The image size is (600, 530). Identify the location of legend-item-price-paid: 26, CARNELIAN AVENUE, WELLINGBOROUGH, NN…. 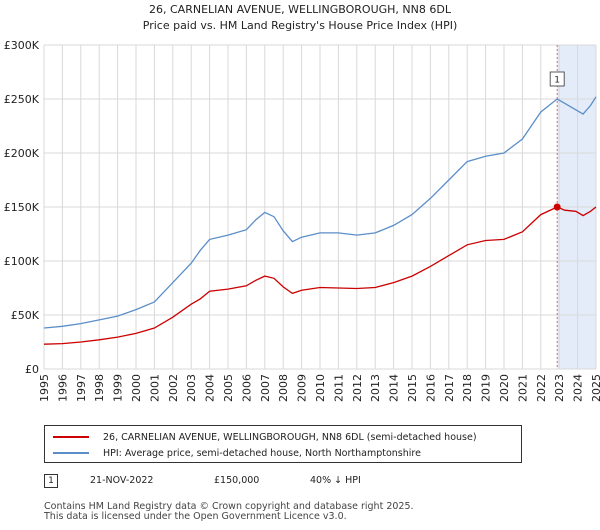
(265, 437).